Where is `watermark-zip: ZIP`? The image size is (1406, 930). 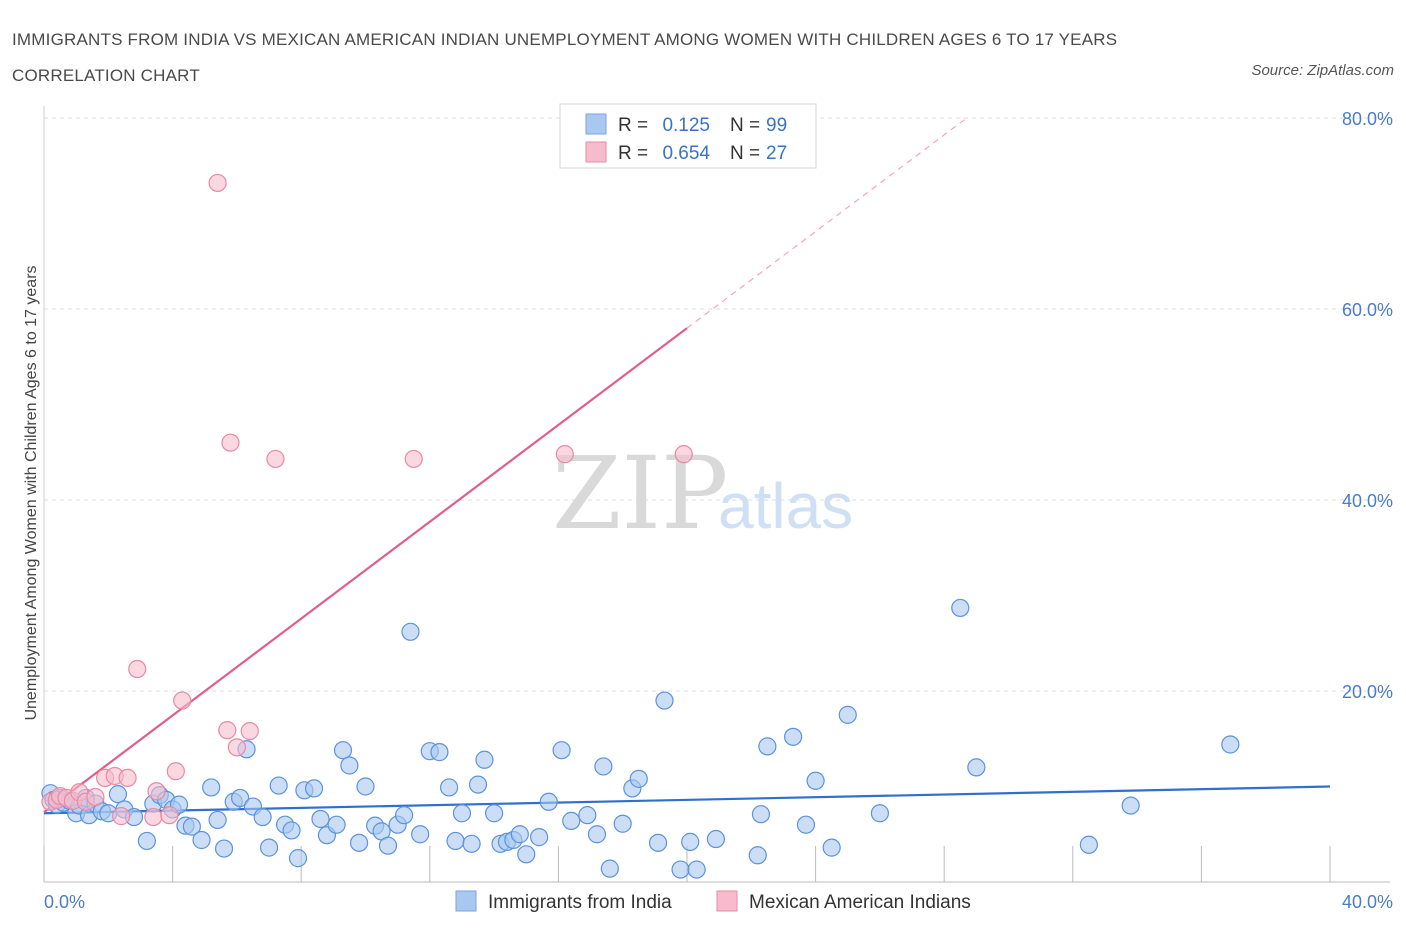
watermark-zip: ZIP is located at coordinates (640, 493).